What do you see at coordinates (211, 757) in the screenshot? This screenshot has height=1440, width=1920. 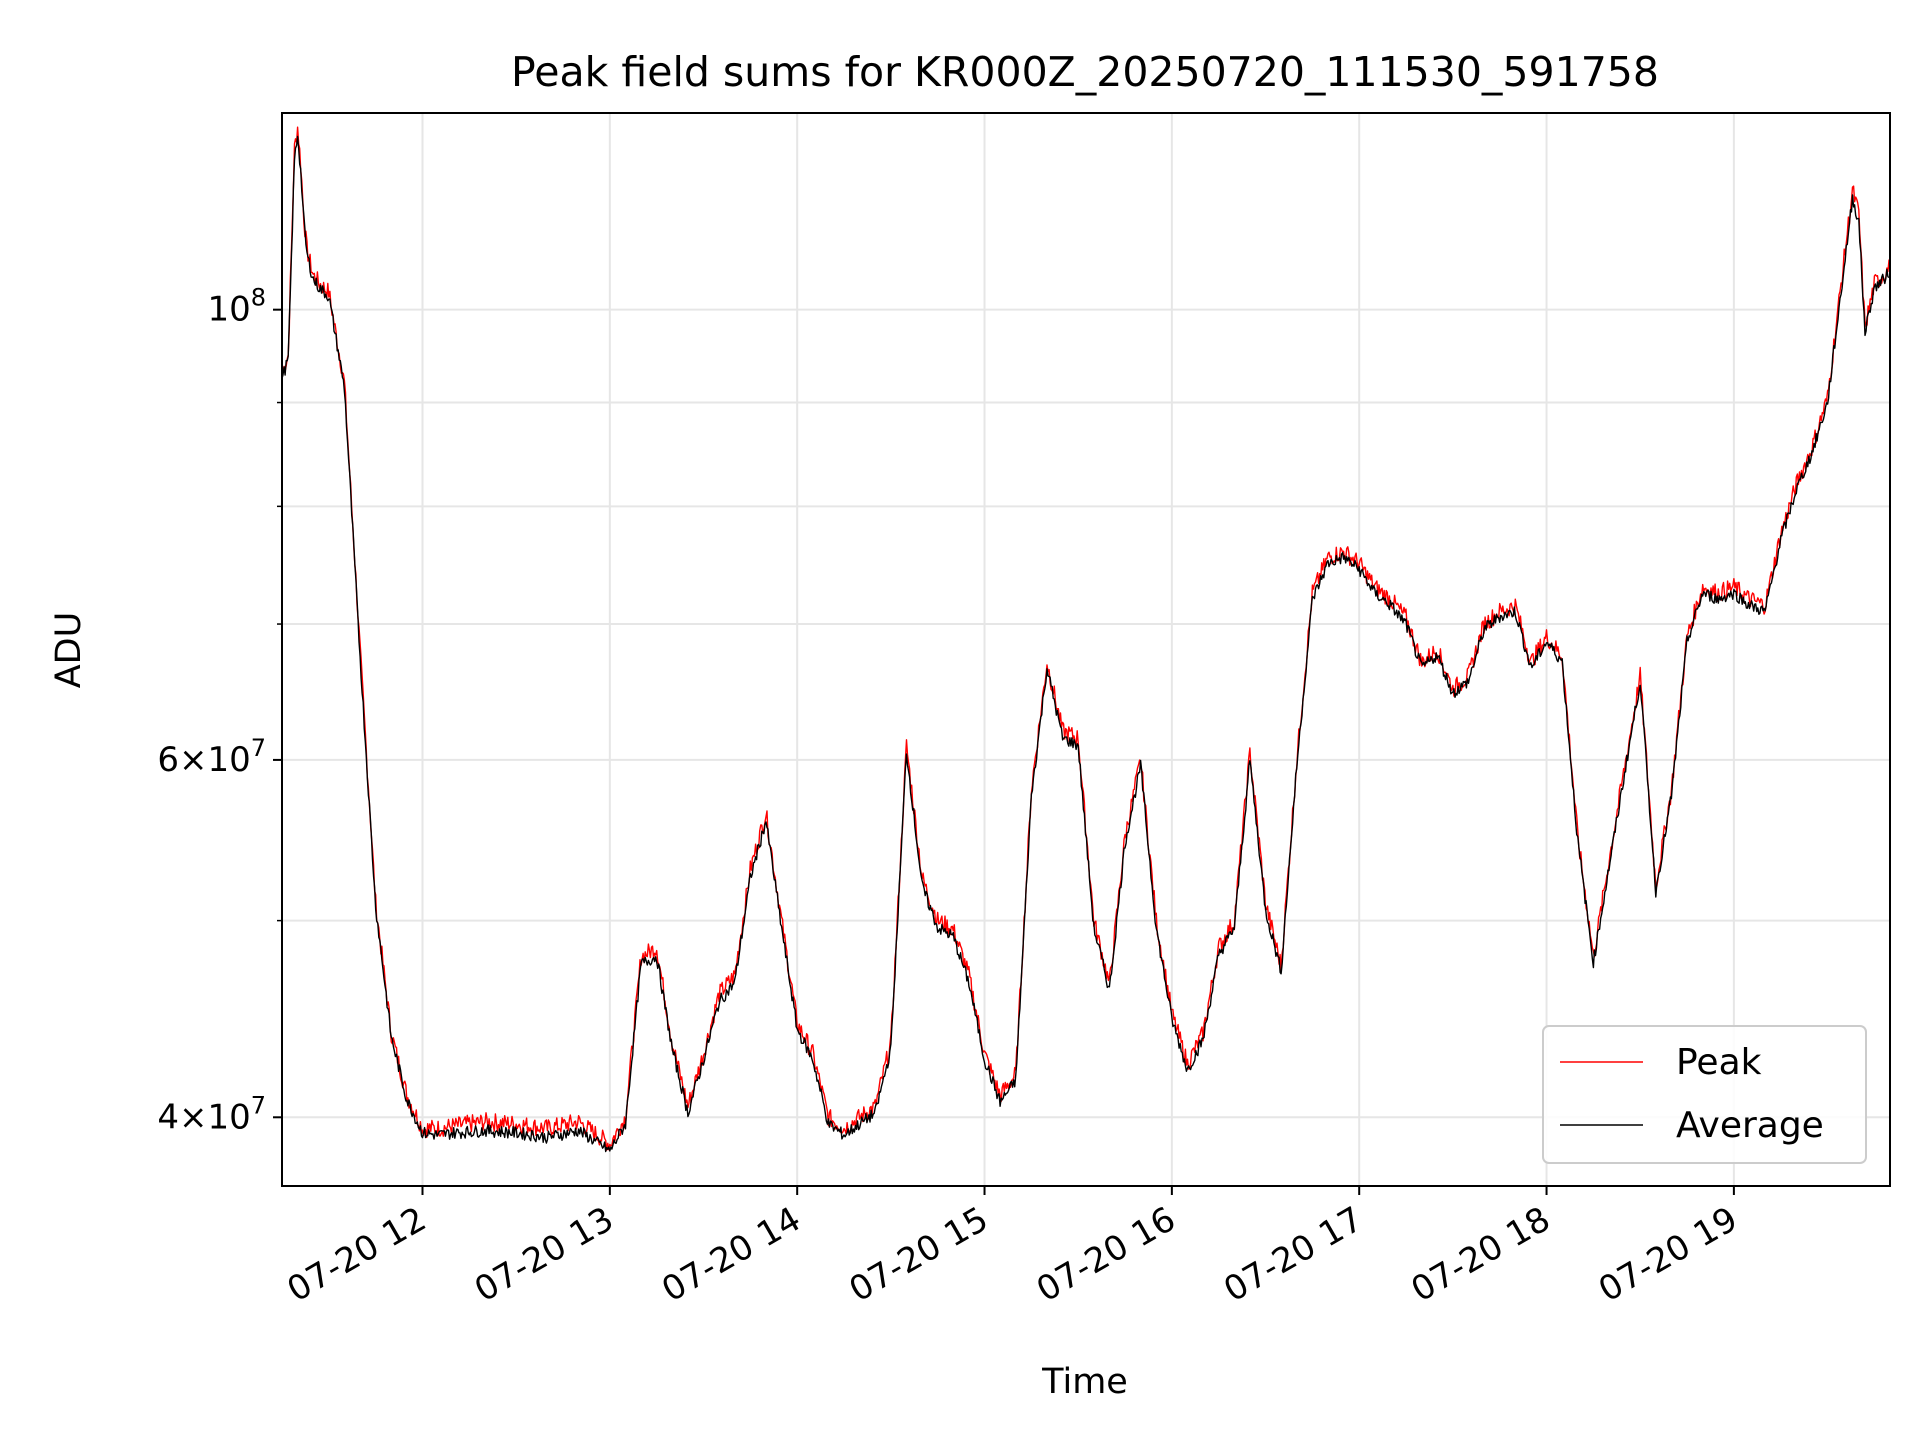 I see `y-tick-label: 6×107` at bounding box center [211, 757].